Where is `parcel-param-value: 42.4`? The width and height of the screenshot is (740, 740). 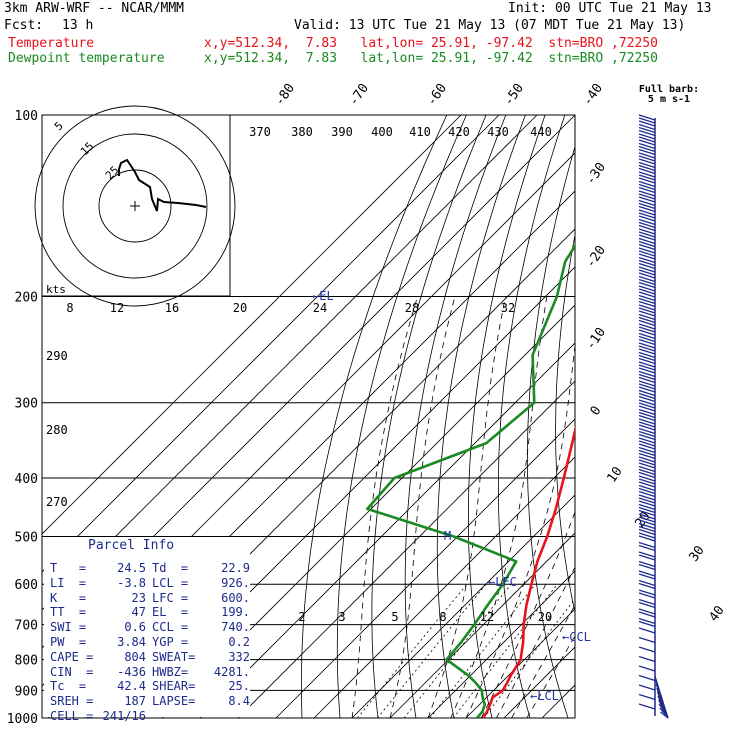 parcel-param-value: 42.4 is located at coordinates (131, 686).